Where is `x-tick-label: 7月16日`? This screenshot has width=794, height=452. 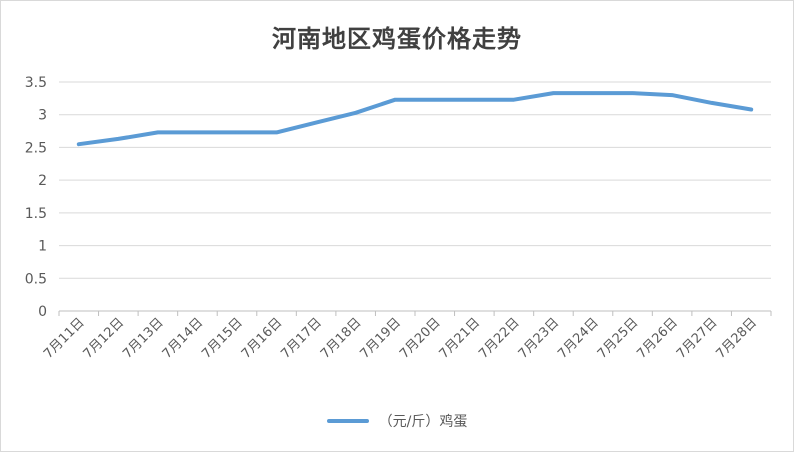 x-tick-label: 7月16日 is located at coordinates (262, 338).